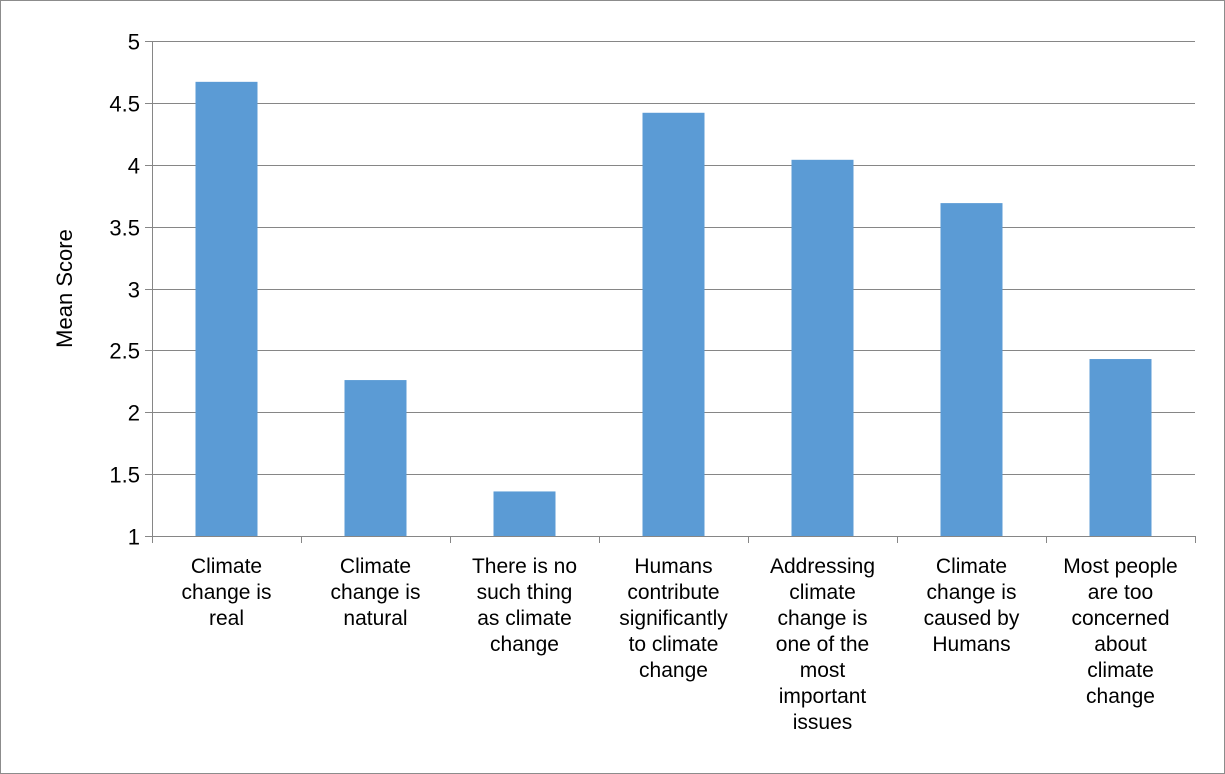 This screenshot has width=1225, height=774. I want to click on y-tick-label: 3.5, so click(124, 228).